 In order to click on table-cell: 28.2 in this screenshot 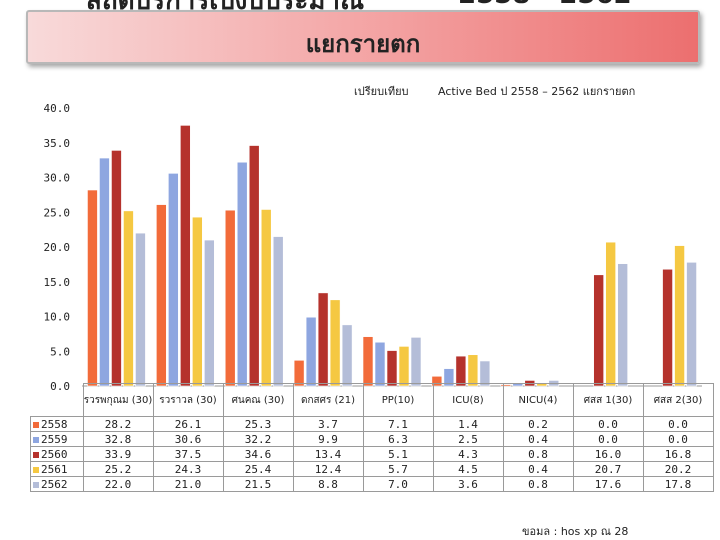, I will do `click(118, 424)`.